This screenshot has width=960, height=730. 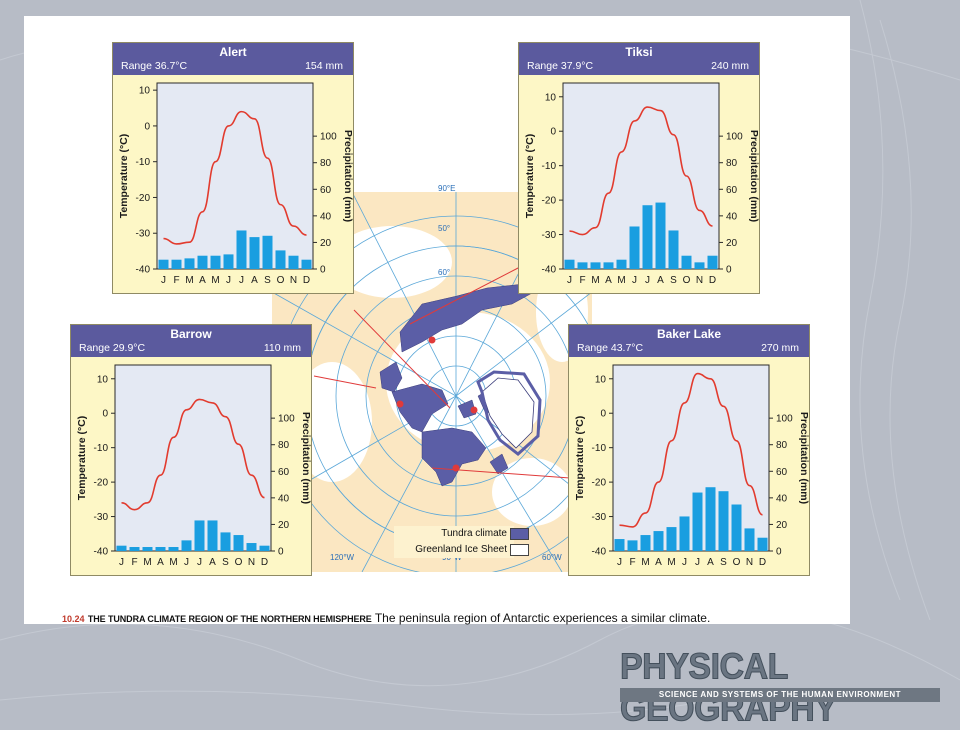 What do you see at coordinates (444, 228) in the screenshot?
I see `label-50: 50°` at bounding box center [444, 228].